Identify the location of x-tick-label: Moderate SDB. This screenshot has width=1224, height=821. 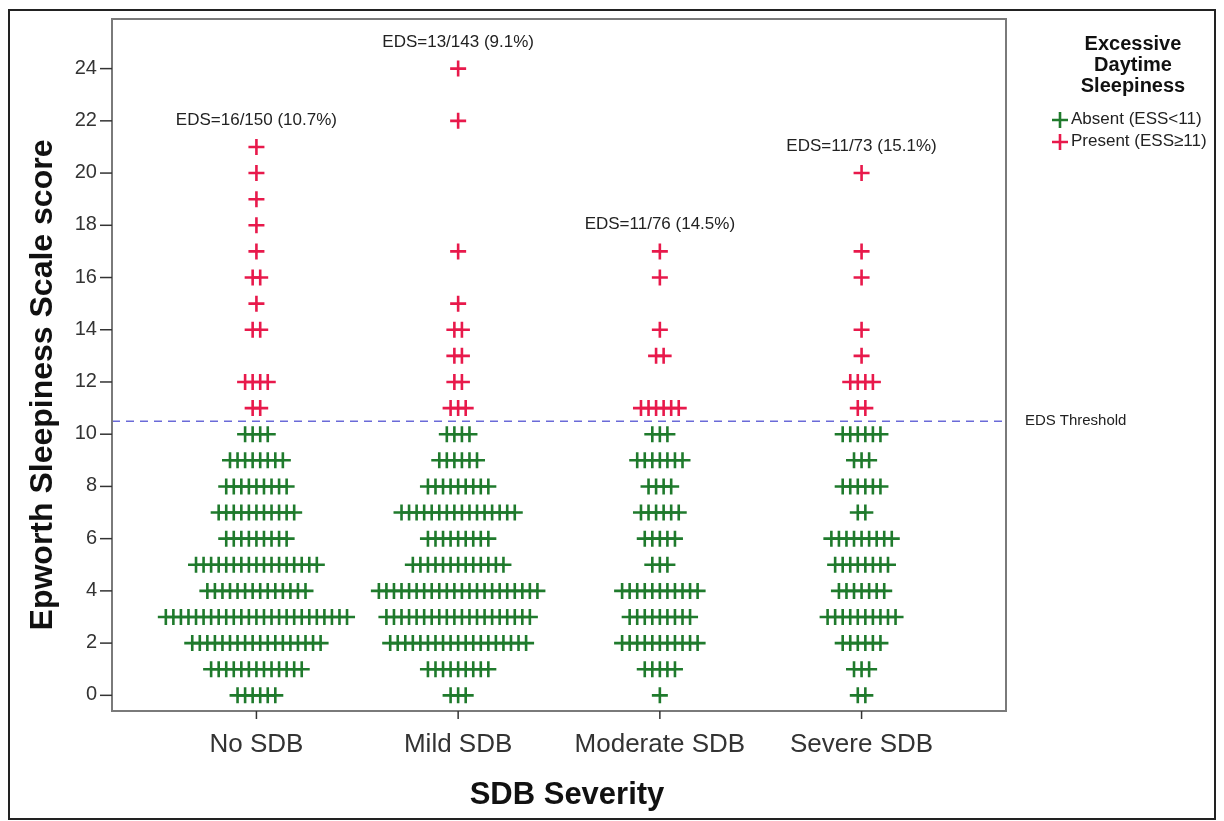
(660, 743).